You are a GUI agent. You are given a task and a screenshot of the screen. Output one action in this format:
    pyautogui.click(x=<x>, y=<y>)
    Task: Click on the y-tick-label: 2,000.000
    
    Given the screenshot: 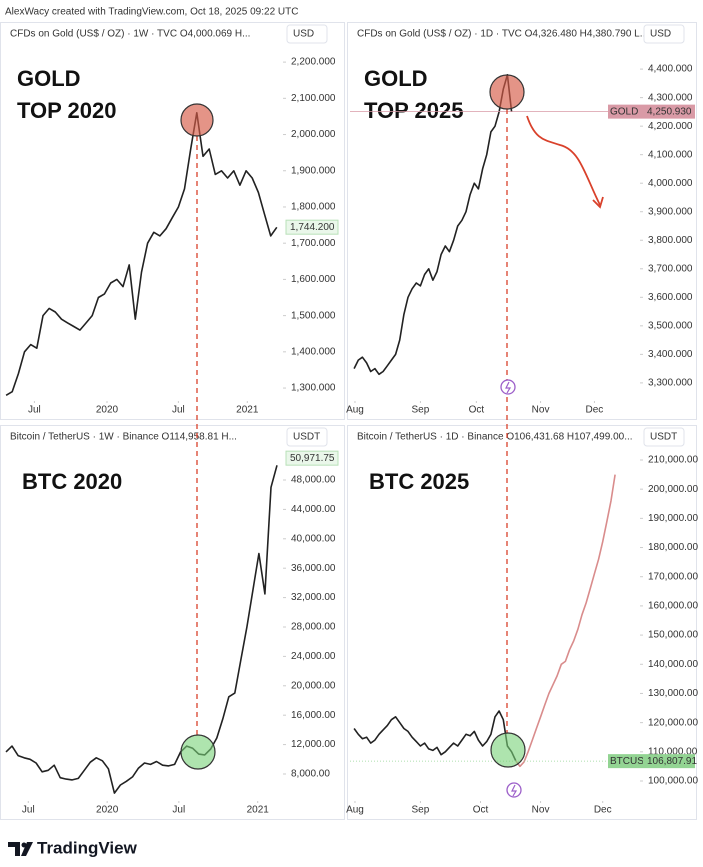 What is the action you would take?
    pyautogui.click(x=313, y=134)
    